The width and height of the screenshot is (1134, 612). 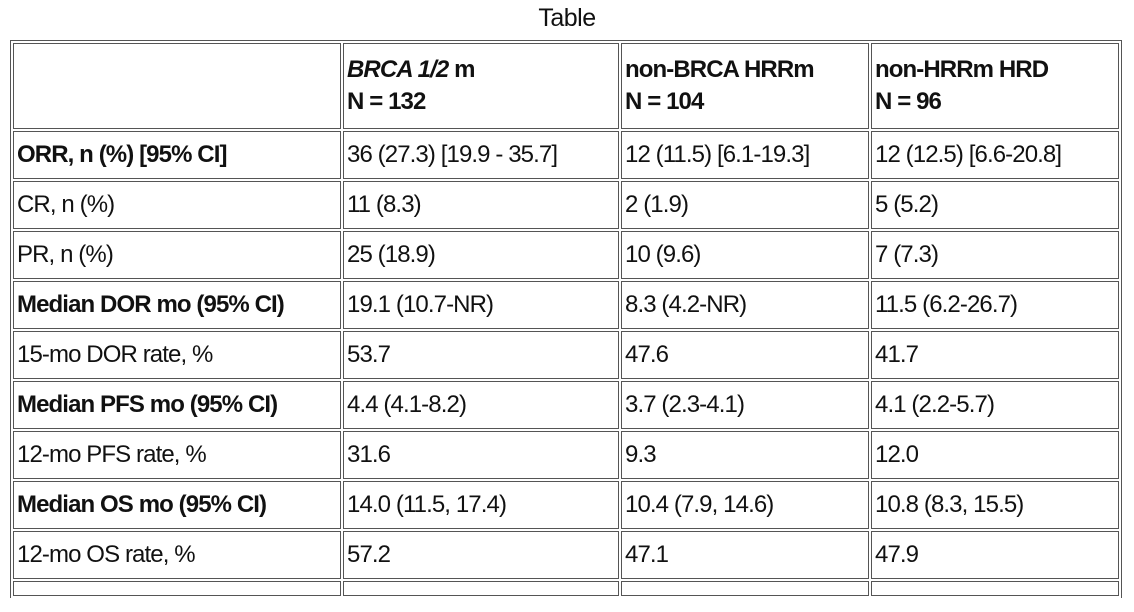 What do you see at coordinates (464, 69) in the screenshot?
I see `column-title-text: m` at bounding box center [464, 69].